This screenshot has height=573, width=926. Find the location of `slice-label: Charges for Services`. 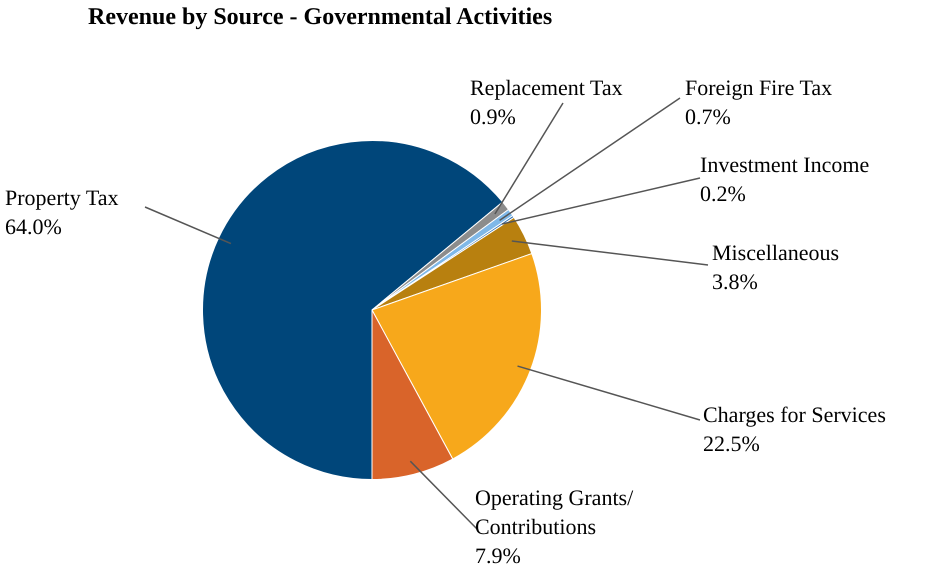

slice-label: Charges for Services is located at coordinates (795, 415).